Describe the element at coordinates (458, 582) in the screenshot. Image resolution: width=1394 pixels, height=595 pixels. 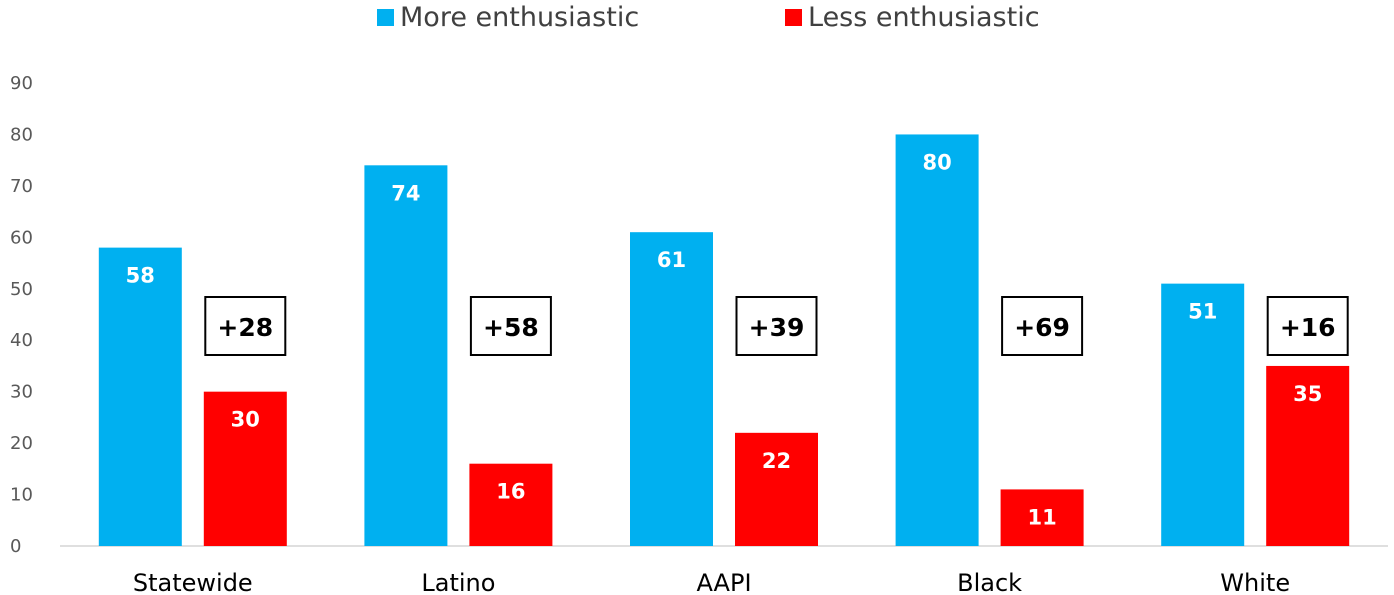
I see `x-tick-label: Latino` at that location.